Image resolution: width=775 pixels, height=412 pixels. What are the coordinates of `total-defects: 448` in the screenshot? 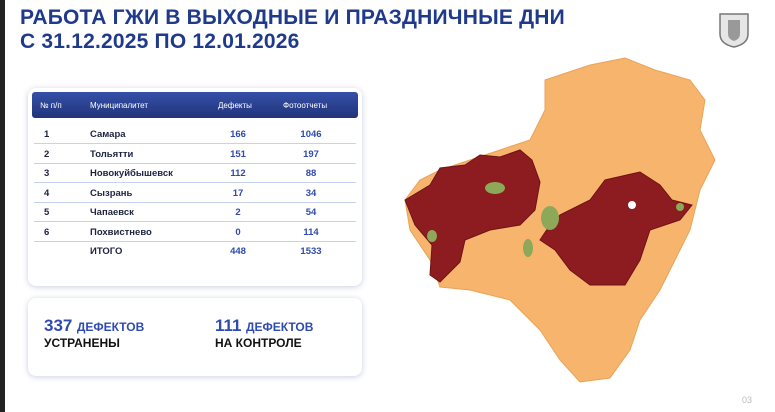 It's located at (238, 251).